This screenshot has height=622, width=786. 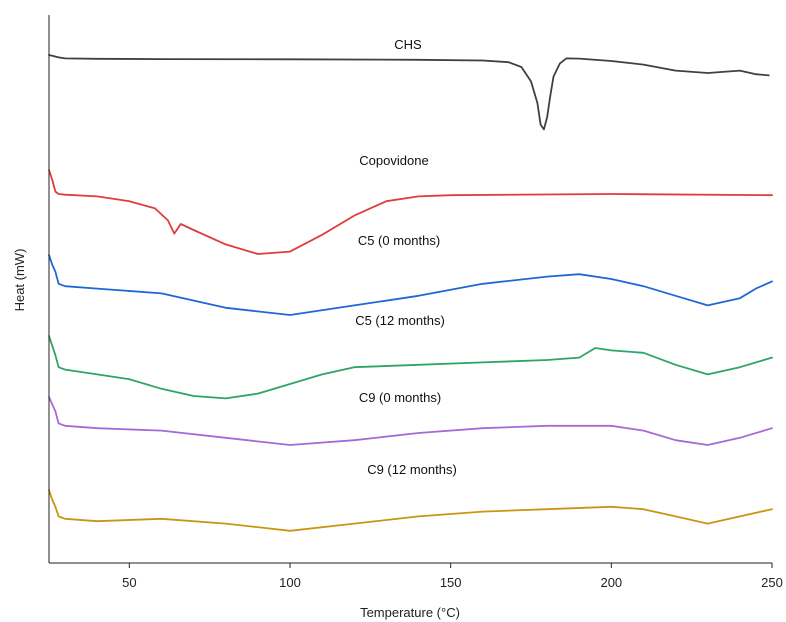 I want to click on x-tick-label-100: 100, so click(x=290, y=582).